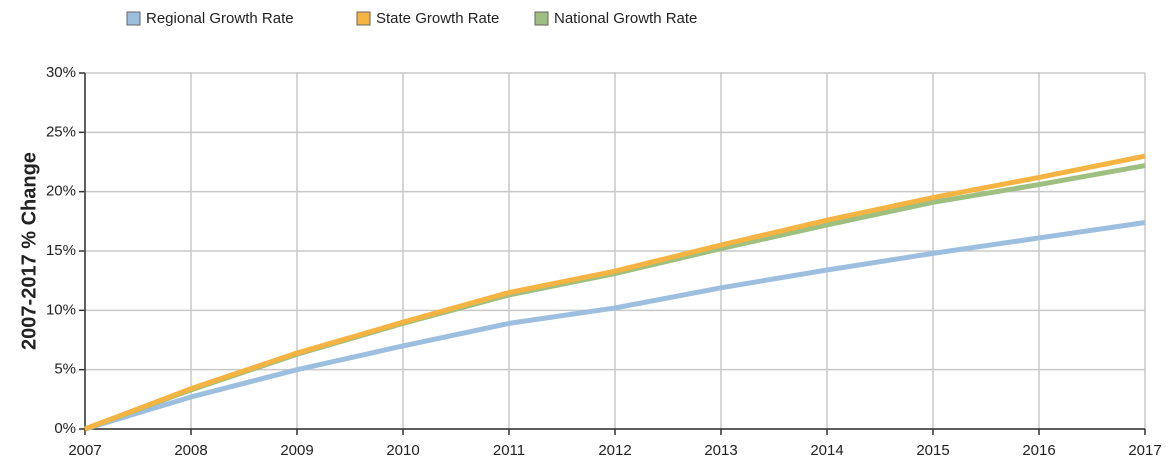  I want to click on x-tick-label: 2007, so click(84, 450).